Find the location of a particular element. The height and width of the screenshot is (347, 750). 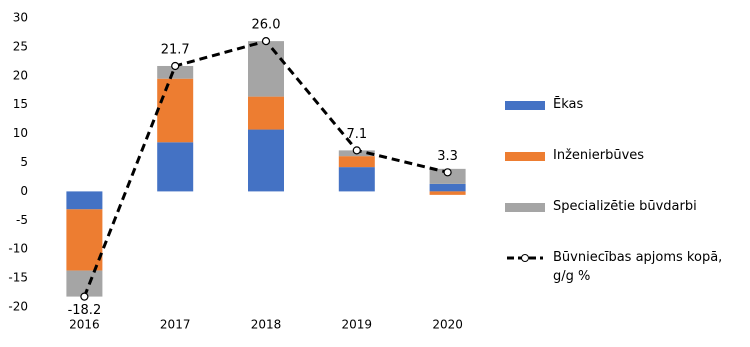

data-label: 3.3 is located at coordinates (447, 156).